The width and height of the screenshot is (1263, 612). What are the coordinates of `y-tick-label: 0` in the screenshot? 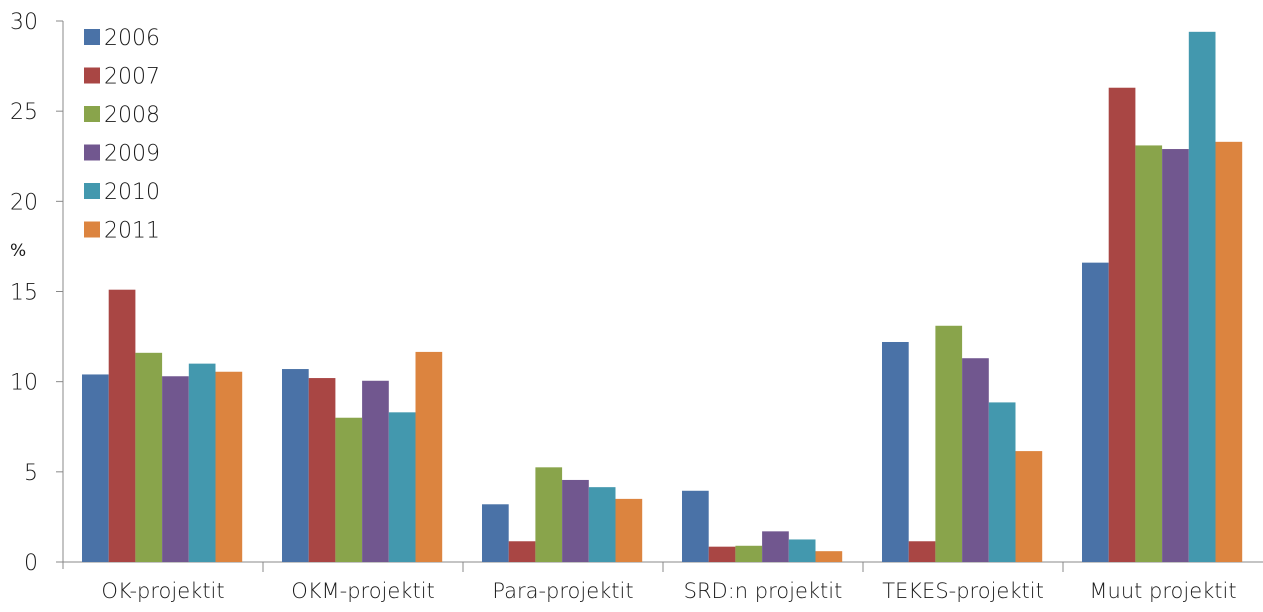 It's located at (31, 563).